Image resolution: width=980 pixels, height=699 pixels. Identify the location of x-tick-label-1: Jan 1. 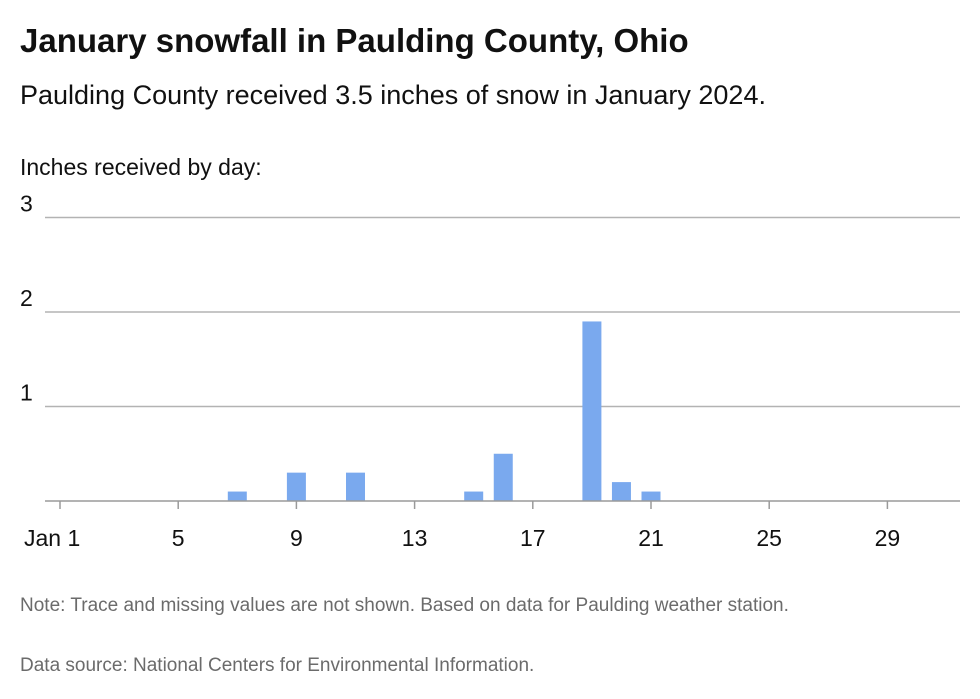
(52, 538).